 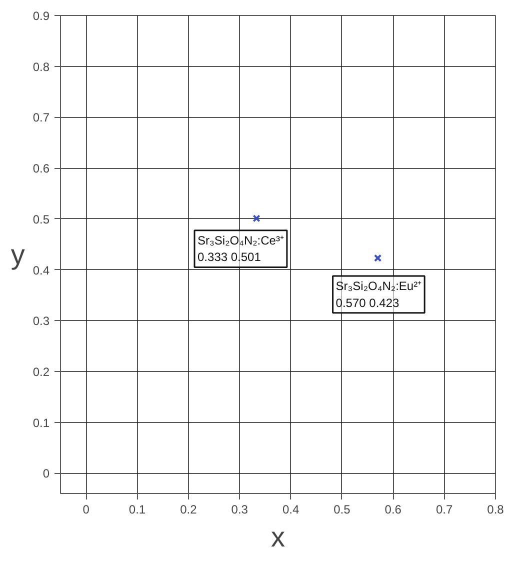 What do you see at coordinates (137, 509) in the screenshot?
I see `x-tick-label: 0.1` at bounding box center [137, 509].